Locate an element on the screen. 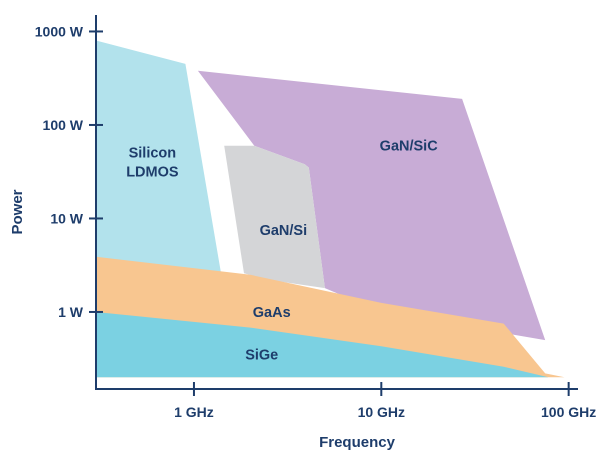  x-tick-label: 1 GHz is located at coordinates (194, 412).